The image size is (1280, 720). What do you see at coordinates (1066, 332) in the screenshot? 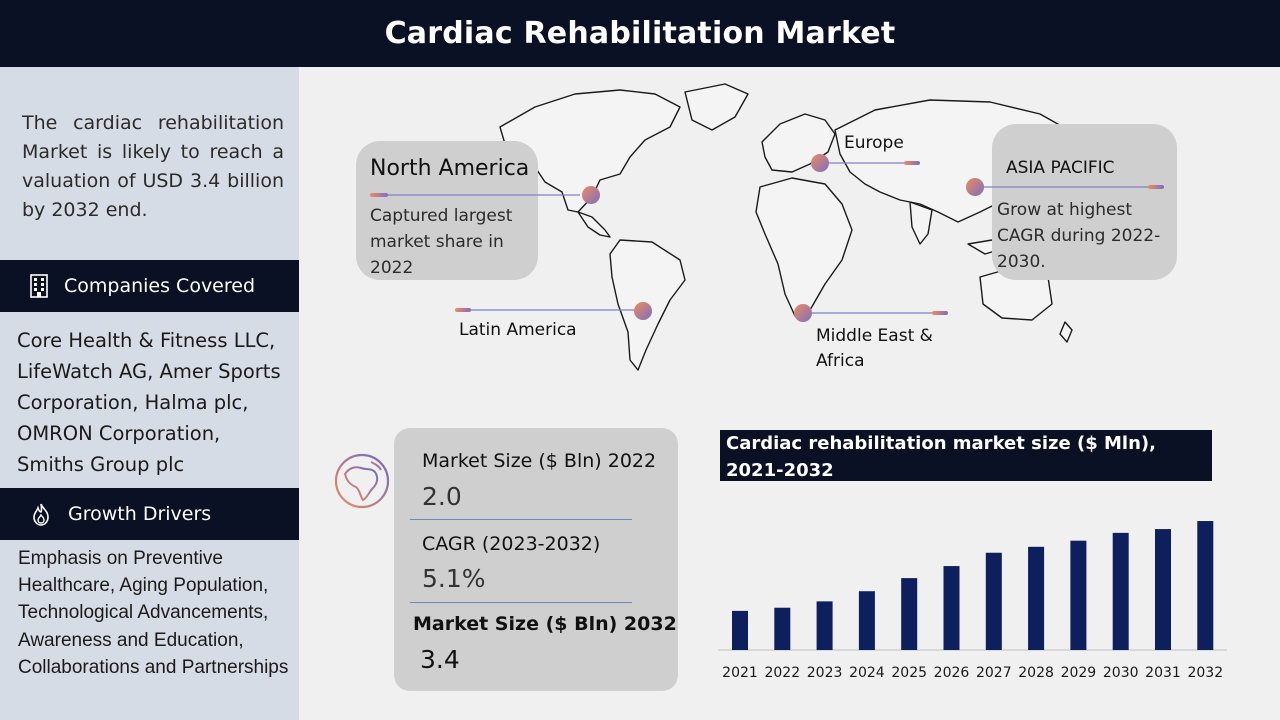
I see `new-zealand-shape` at bounding box center [1066, 332].